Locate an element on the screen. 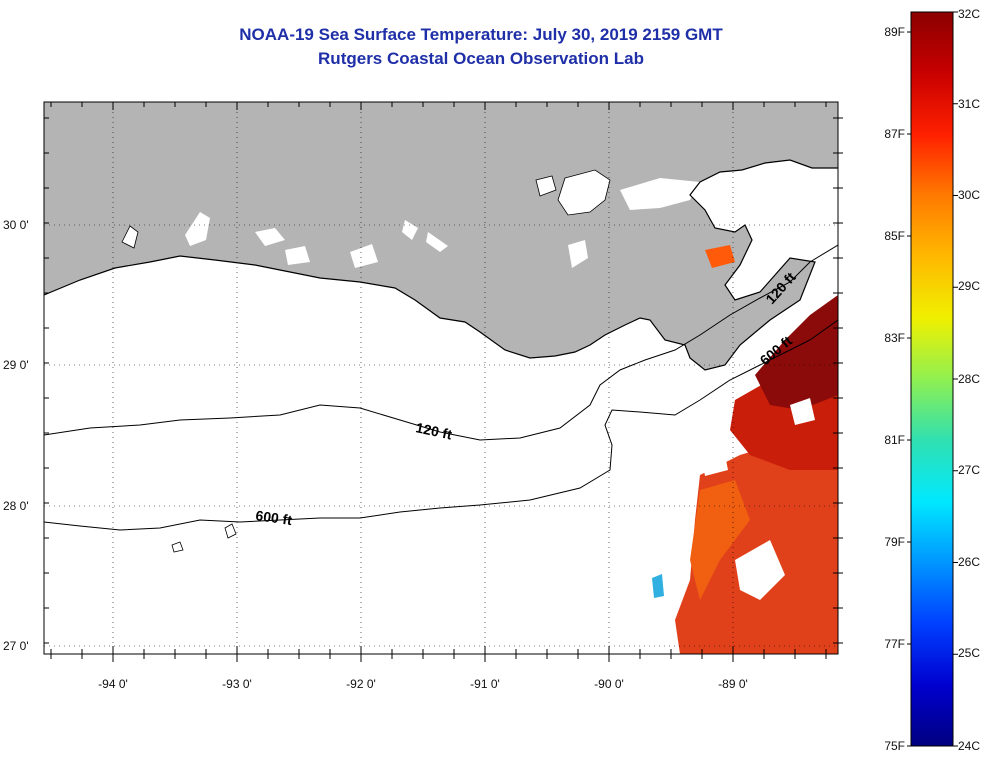  isobath-label-600-ft: 600 ft is located at coordinates (274, 517).